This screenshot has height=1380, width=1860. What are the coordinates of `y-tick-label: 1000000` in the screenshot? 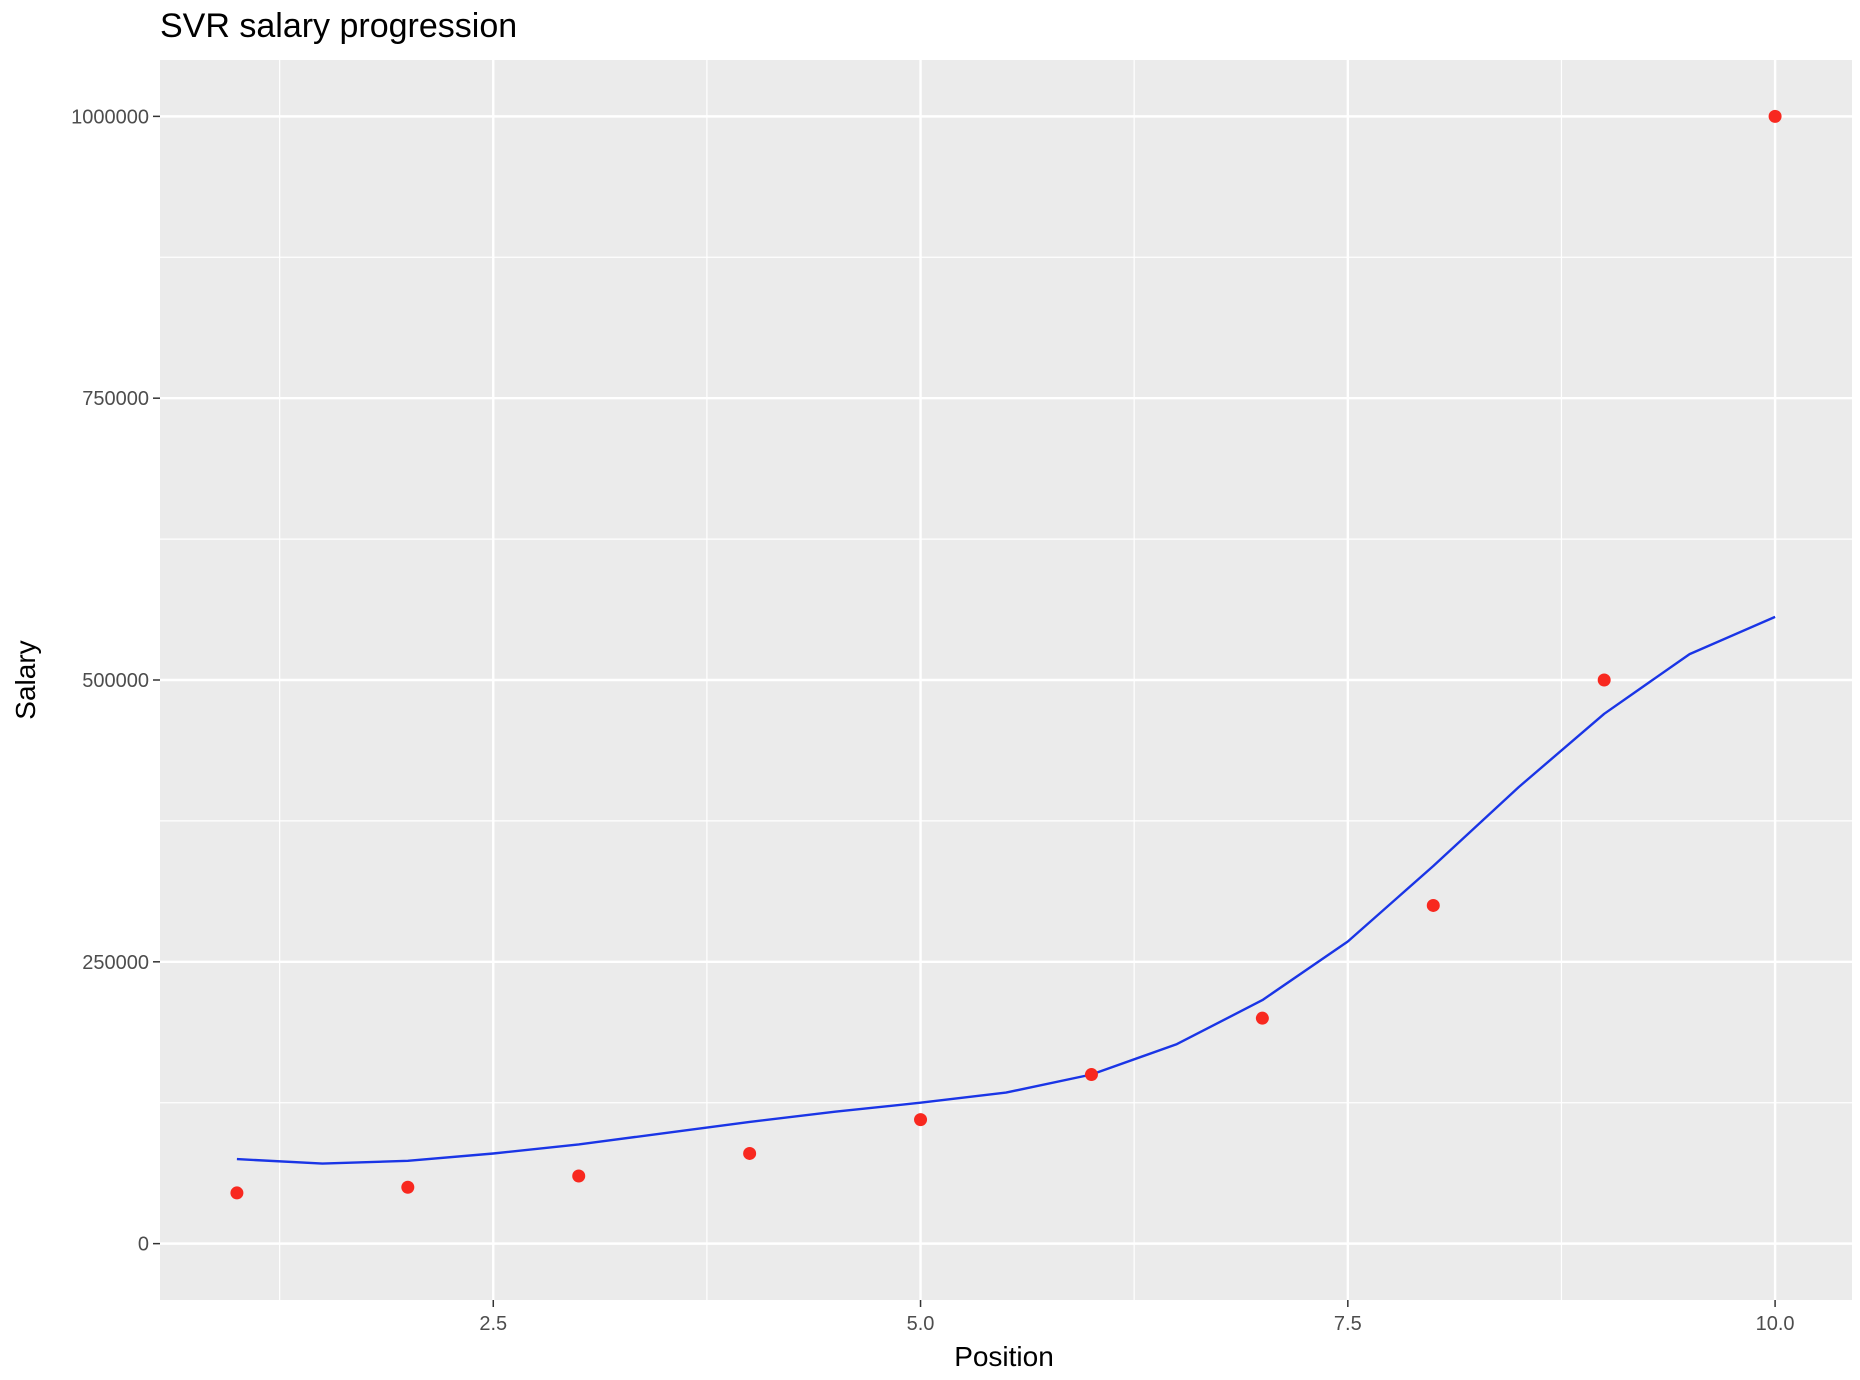 It's located at (110, 117).